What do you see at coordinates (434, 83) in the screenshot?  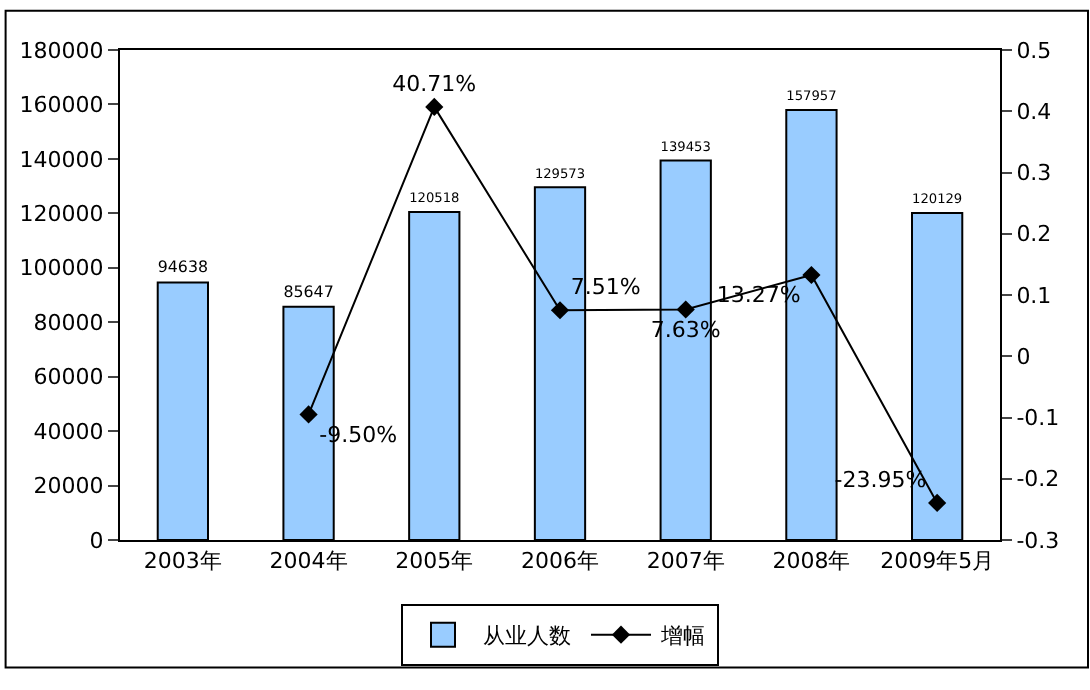 I see `data-label: 40.71%` at bounding box center [434, 83].